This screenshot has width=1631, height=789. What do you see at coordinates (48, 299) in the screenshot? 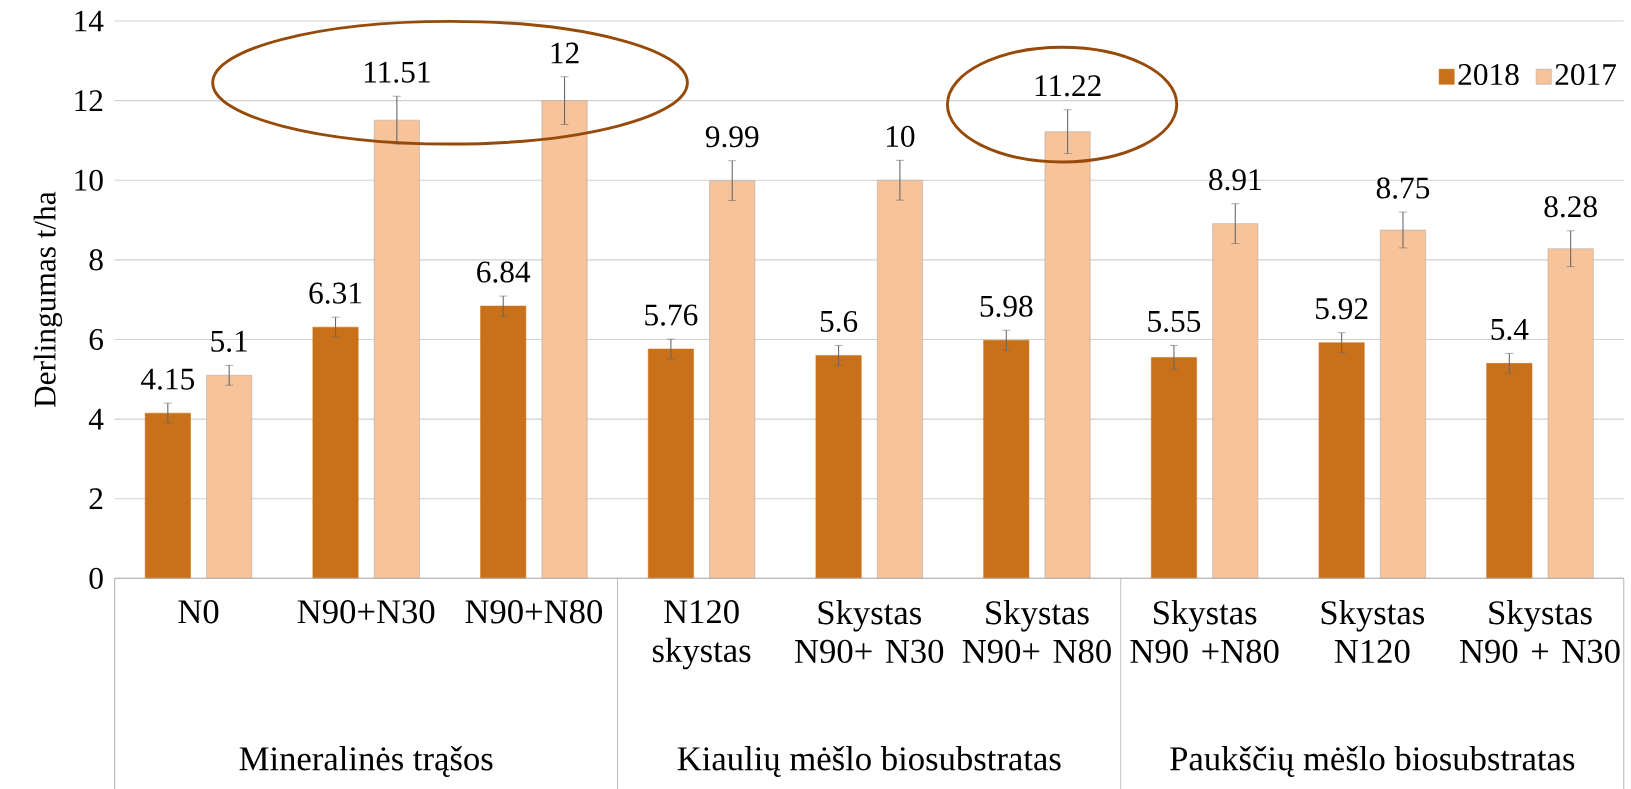
I see `y-axis-title: Derlingumas t/ha` at bounding box center [48, 299].